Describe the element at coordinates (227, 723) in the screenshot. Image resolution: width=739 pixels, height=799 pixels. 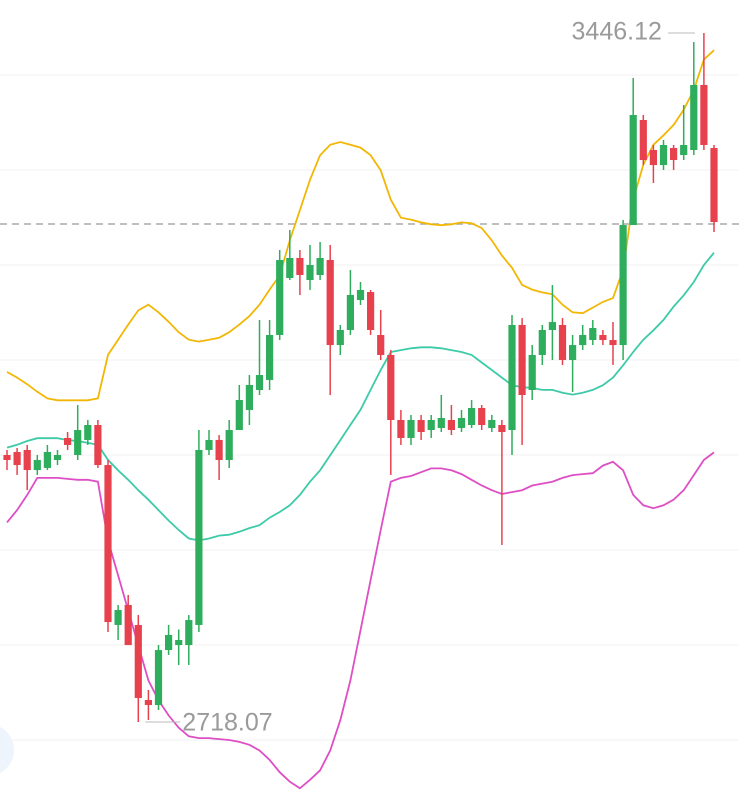
I see `min-label: 2718.07` at that location.